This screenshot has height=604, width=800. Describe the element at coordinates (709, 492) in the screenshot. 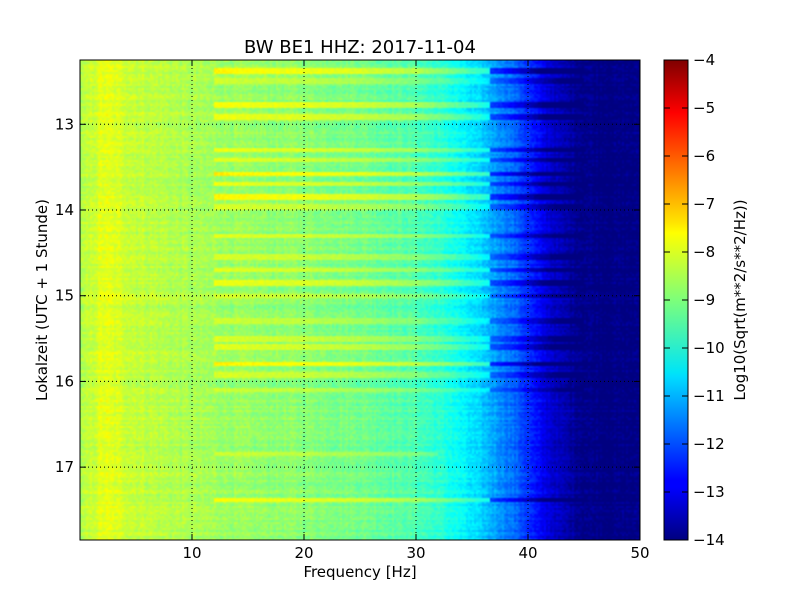

I see `colorbar-tick-label: −13` at that location.